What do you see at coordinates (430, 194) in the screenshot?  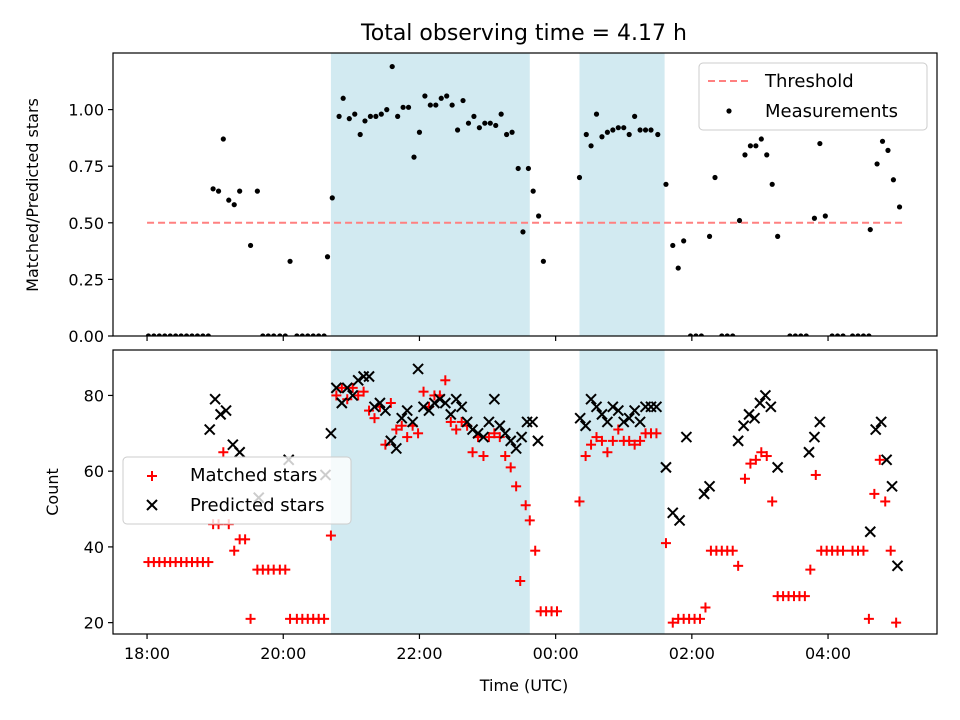 I see `shaded-region` at bounding box center [430, 194].